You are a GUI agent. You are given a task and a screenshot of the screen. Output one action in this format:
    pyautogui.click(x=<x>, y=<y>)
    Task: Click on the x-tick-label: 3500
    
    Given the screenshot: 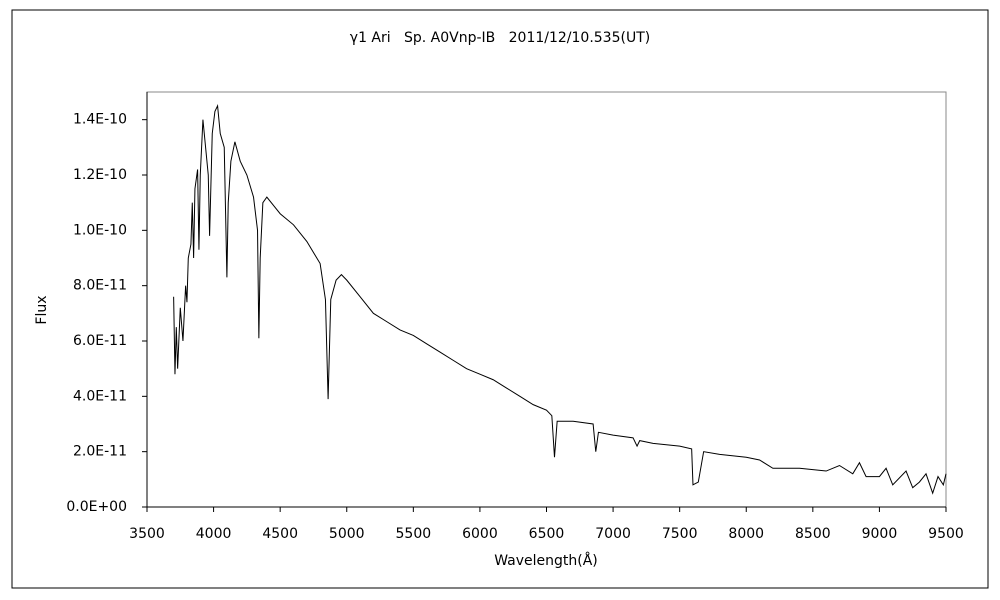 What is the action you would take?
    pyautogui.click(x=147, y=534)
    